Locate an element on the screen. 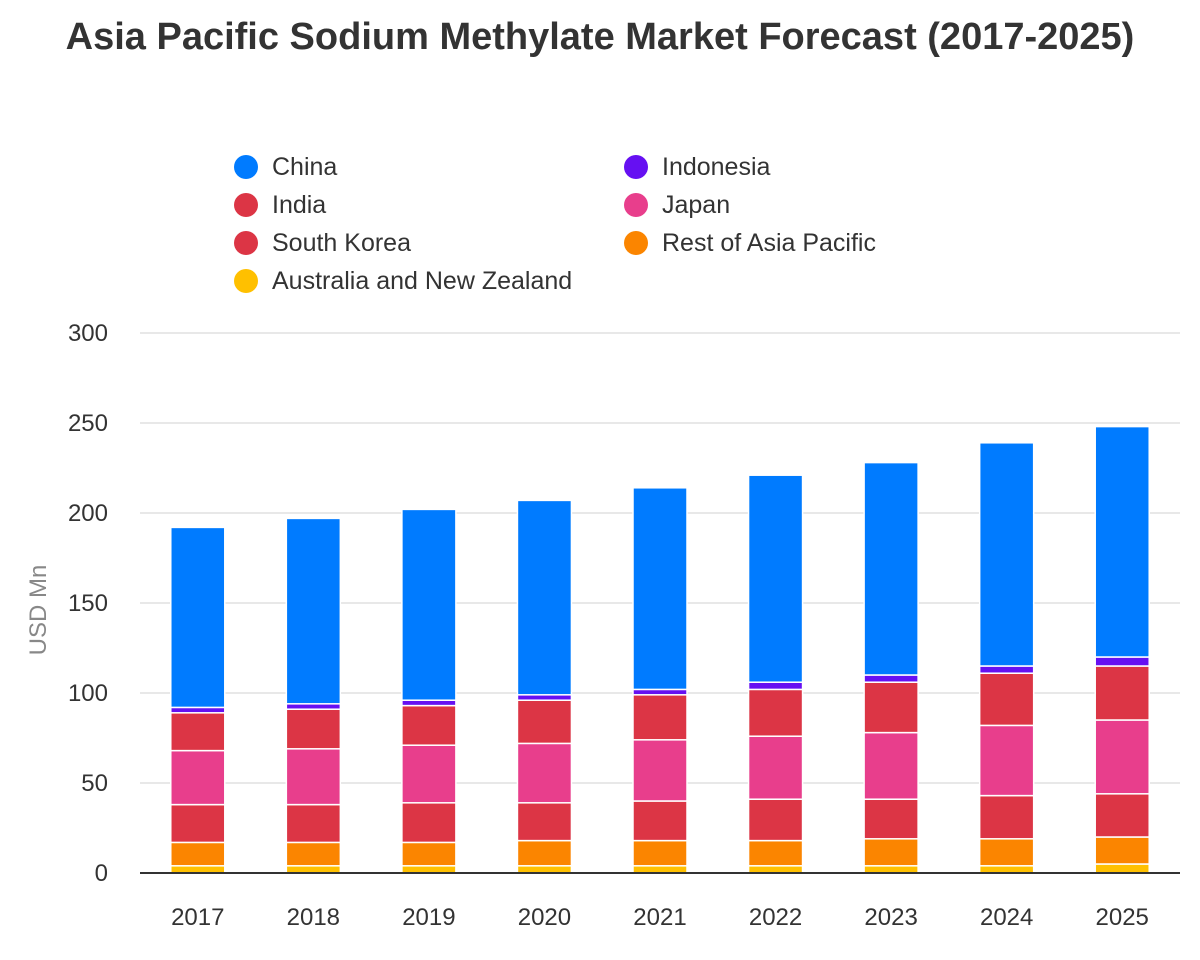 The width and height of the screenshot is (1200, 960). y-axis-label: USD Mn is located at coordinates (38, 610).